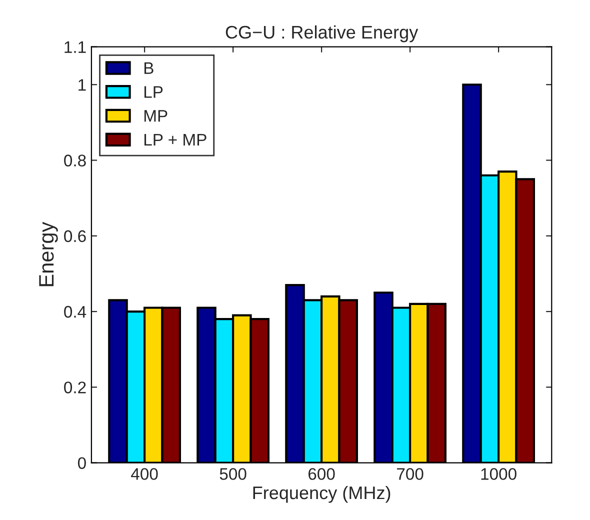 The image size is (590, 520). Describe the element at coordinates (498, 474) in the screenshot. I see `x-tick-label: 1000` at that location.